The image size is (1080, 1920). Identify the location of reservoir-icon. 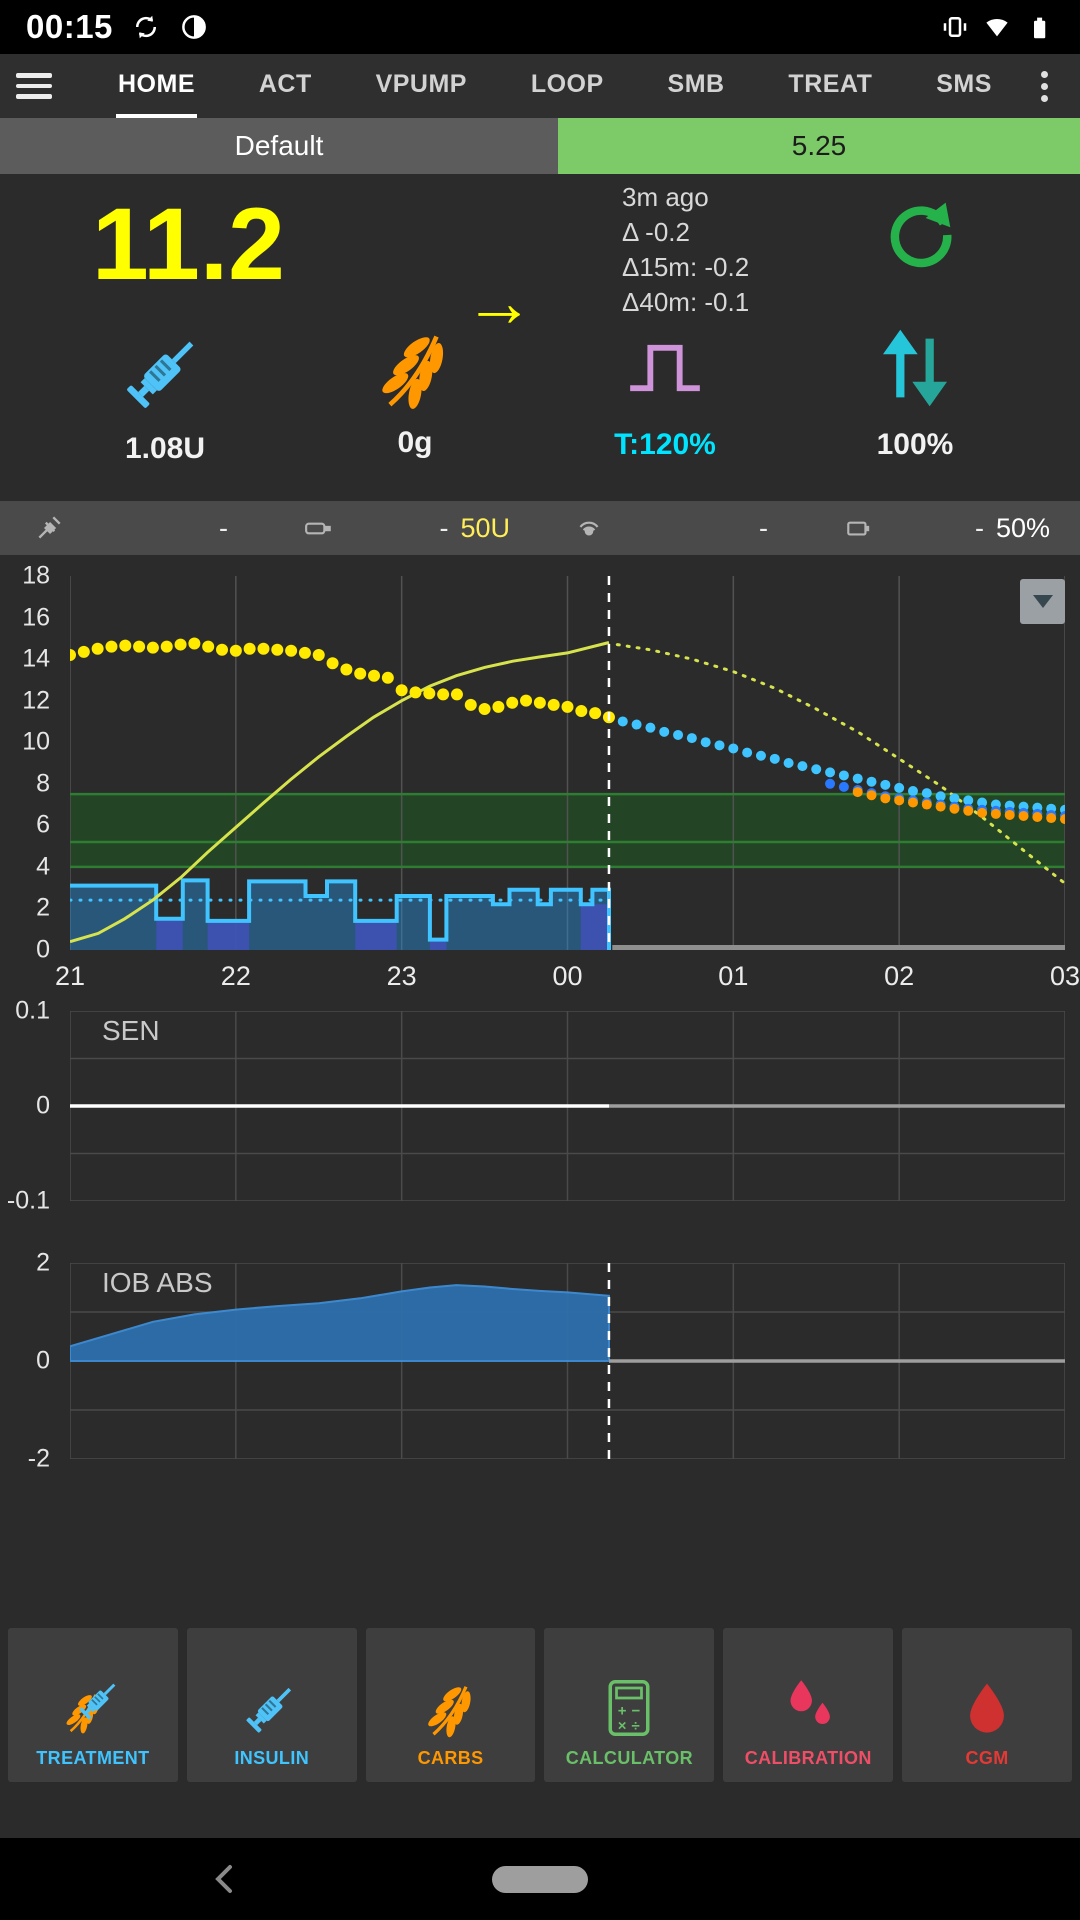
(318, 528).